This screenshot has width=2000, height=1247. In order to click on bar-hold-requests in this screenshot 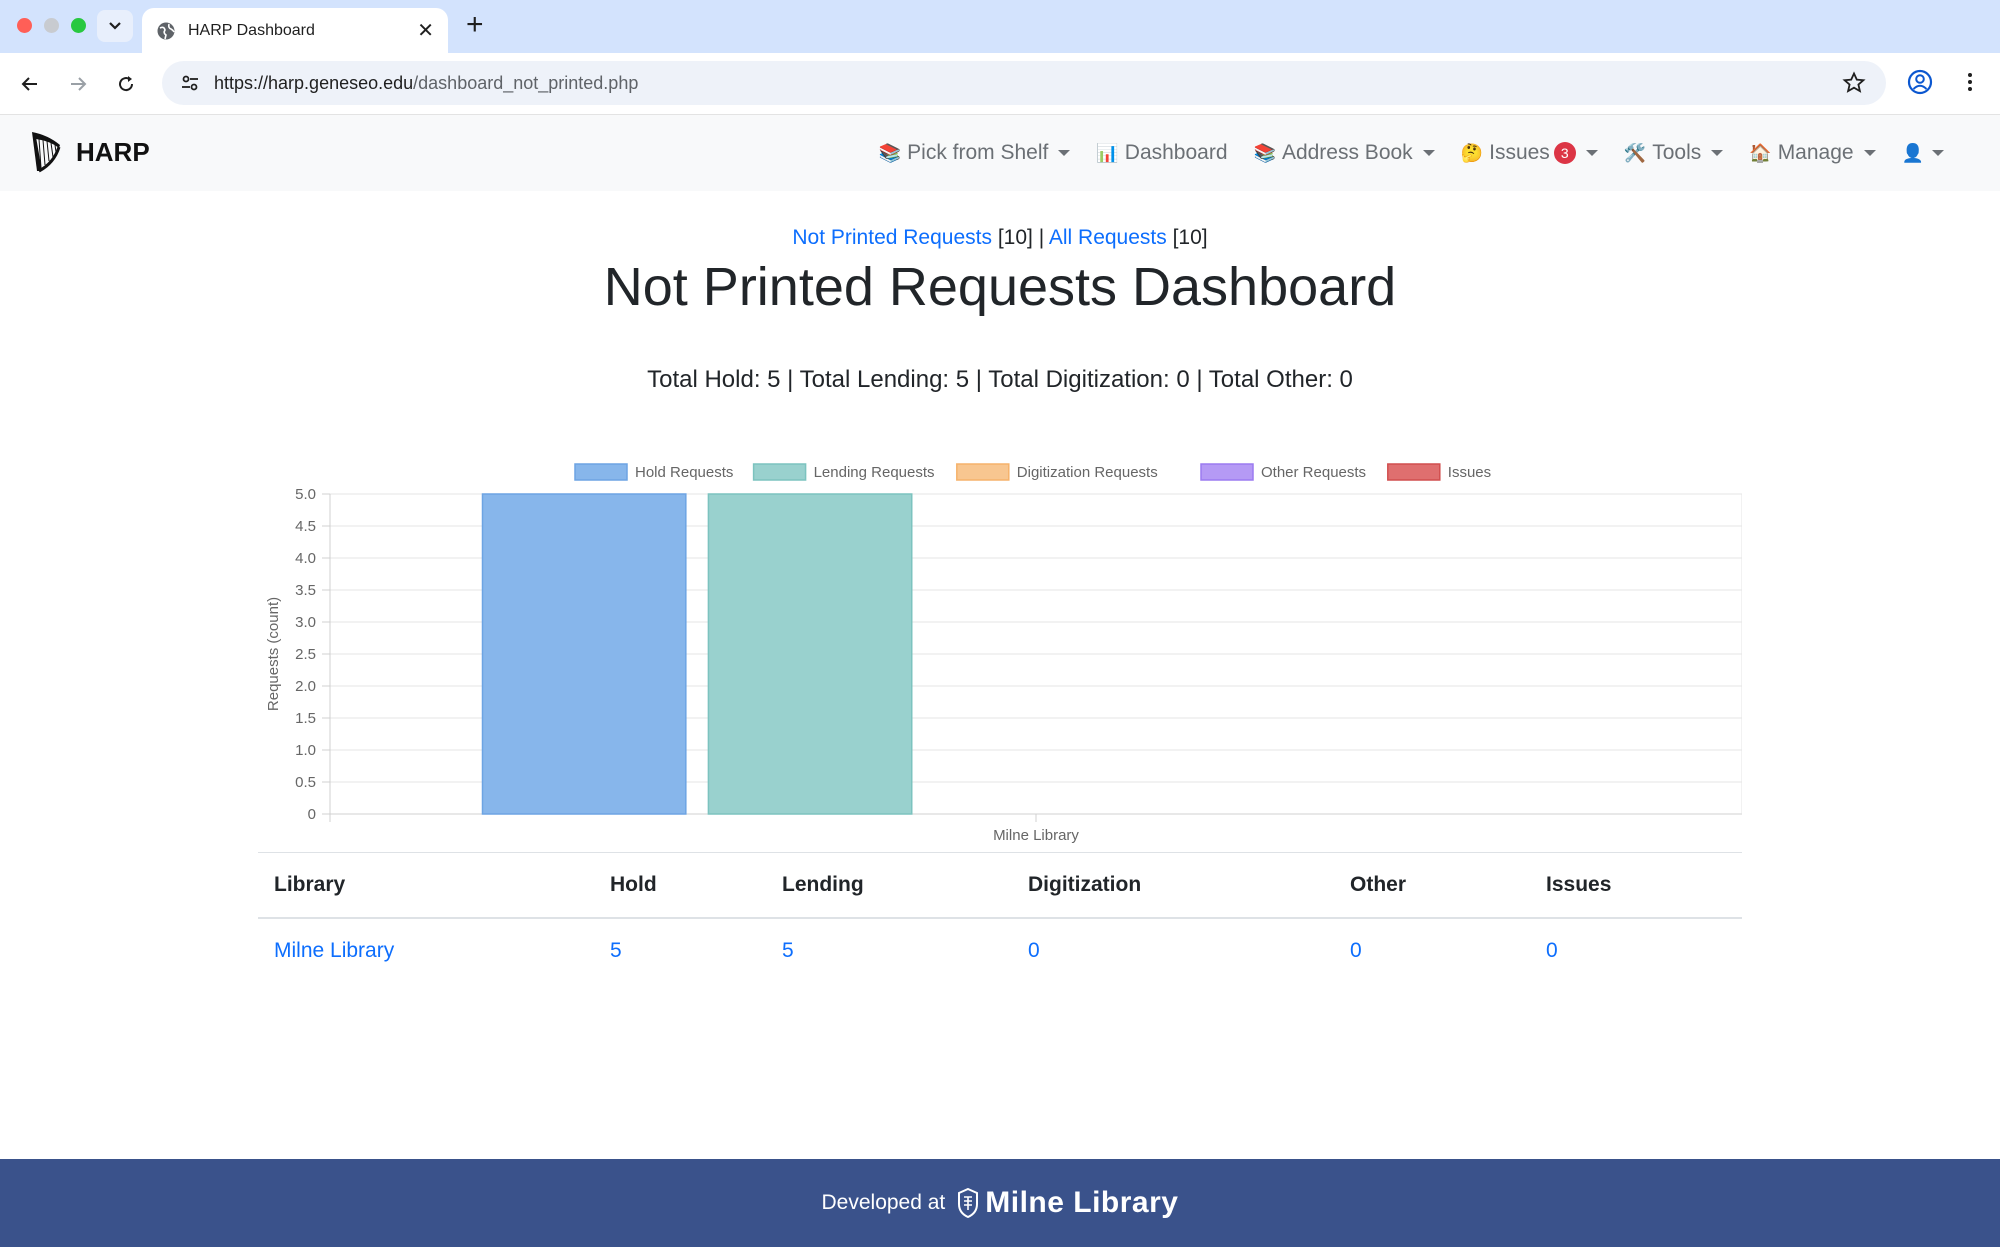, I will do `click(584, 654)`.